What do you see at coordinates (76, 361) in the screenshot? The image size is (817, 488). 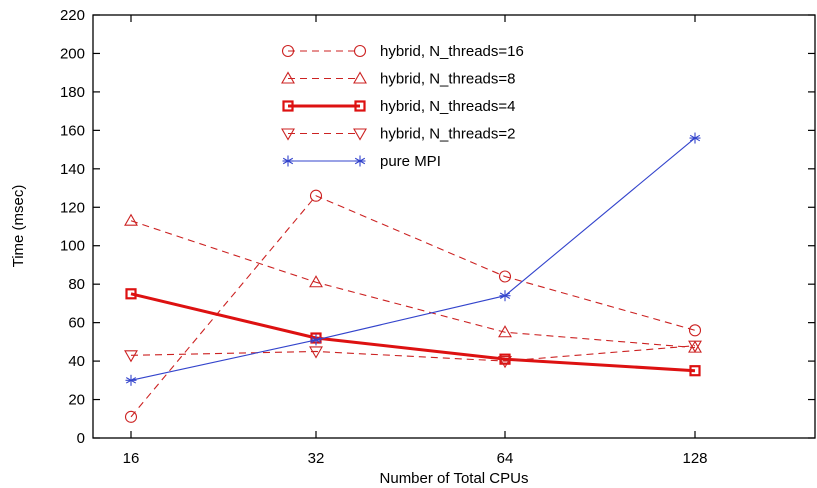 I see `y-tick-label: 40` at bounding box center [76, 361].